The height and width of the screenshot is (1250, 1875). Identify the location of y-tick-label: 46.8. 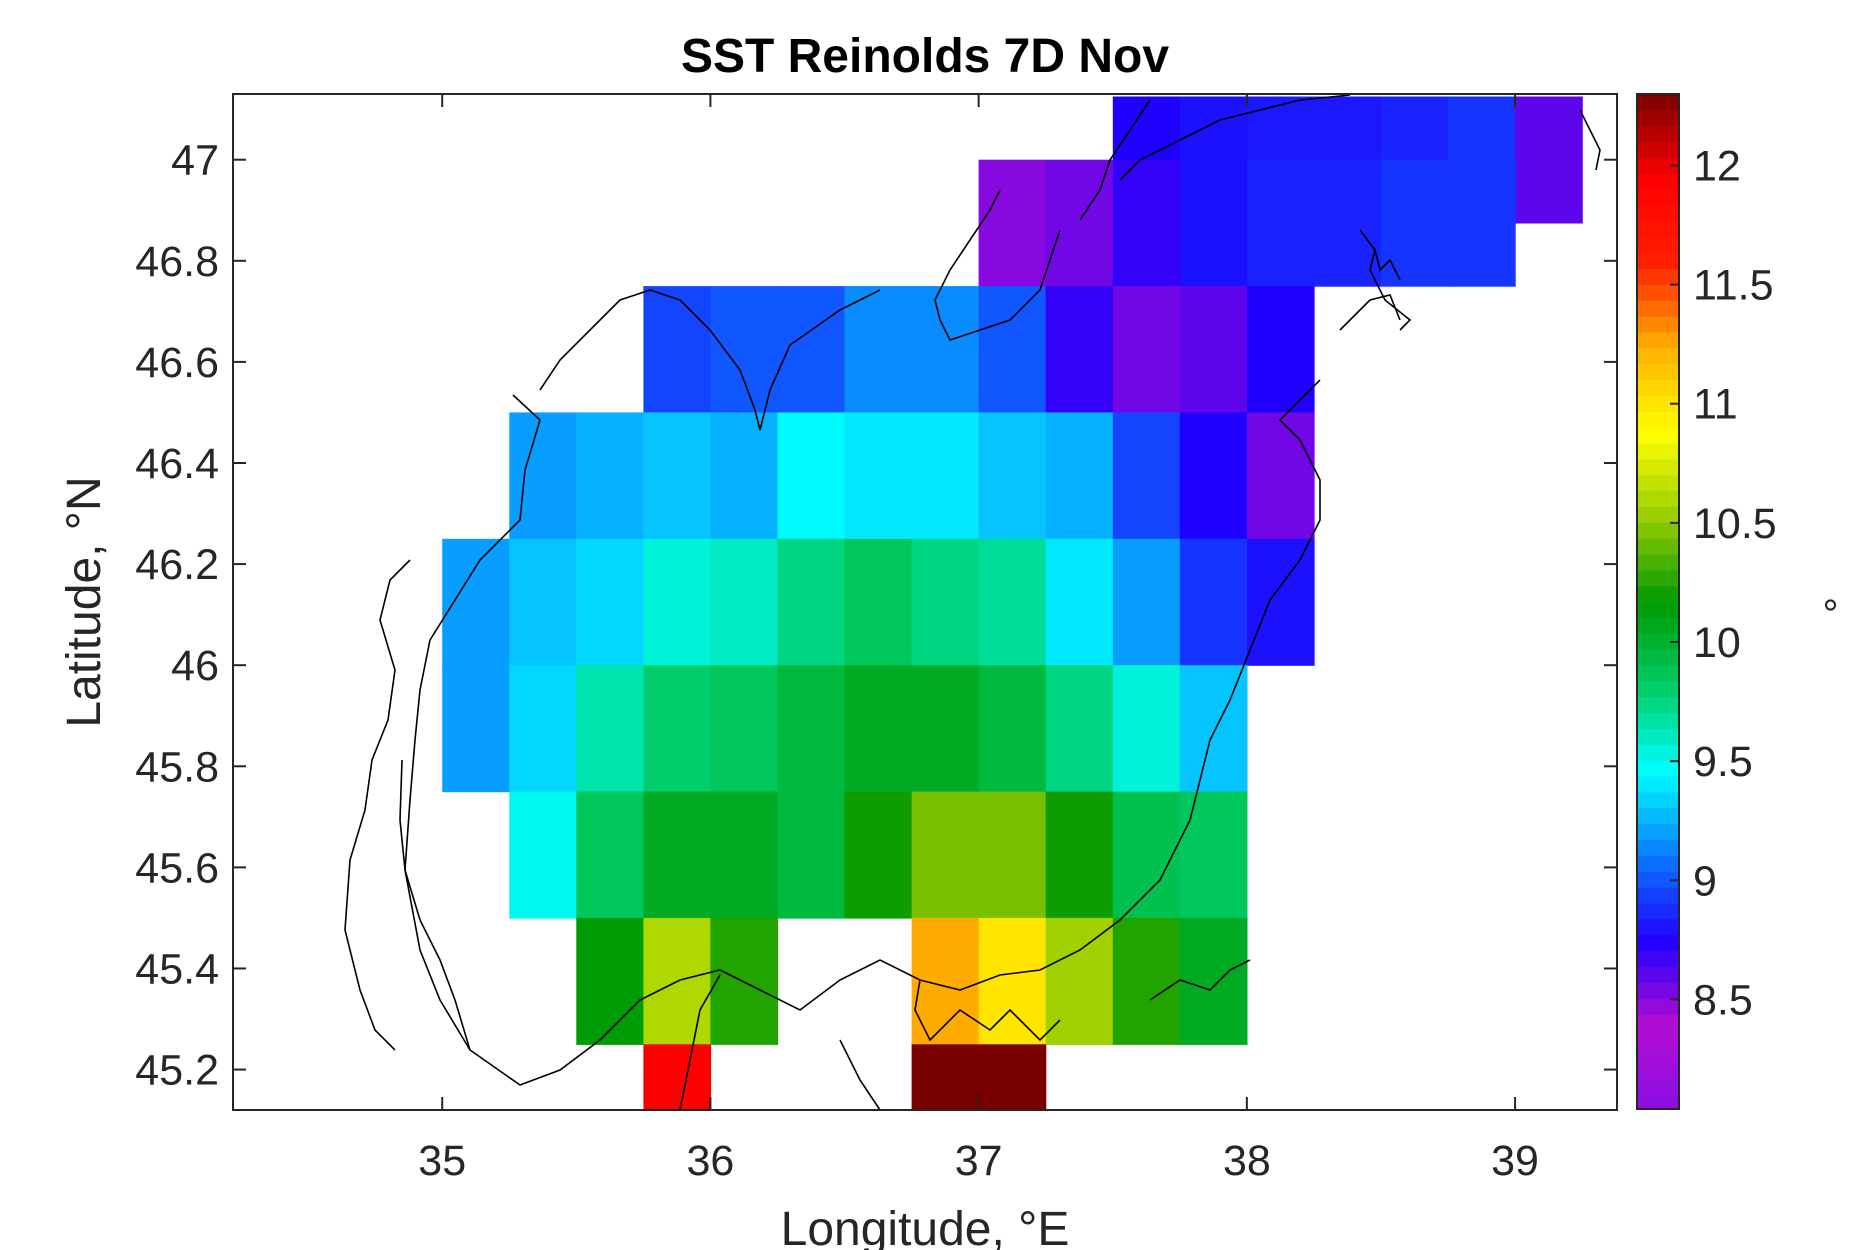
(177, 262).